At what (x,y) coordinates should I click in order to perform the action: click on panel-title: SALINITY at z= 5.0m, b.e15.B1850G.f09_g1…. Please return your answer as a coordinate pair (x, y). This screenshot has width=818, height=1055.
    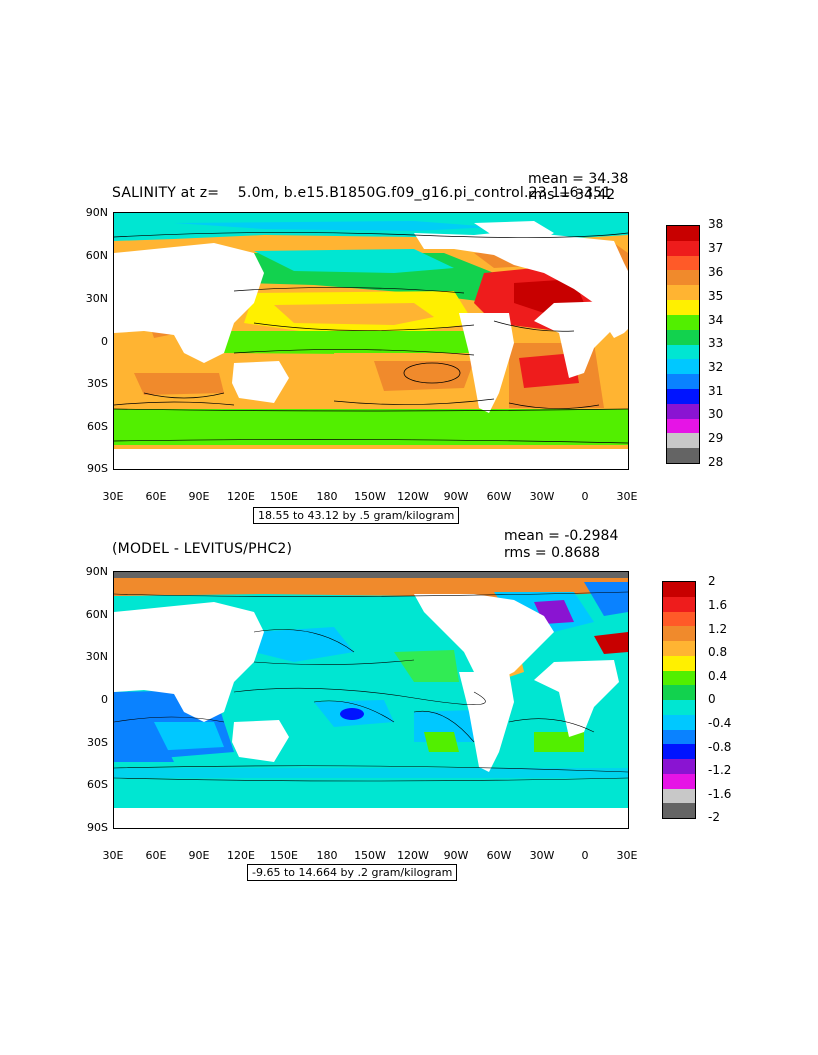
    Looking at the image, I should click on (362, 193).